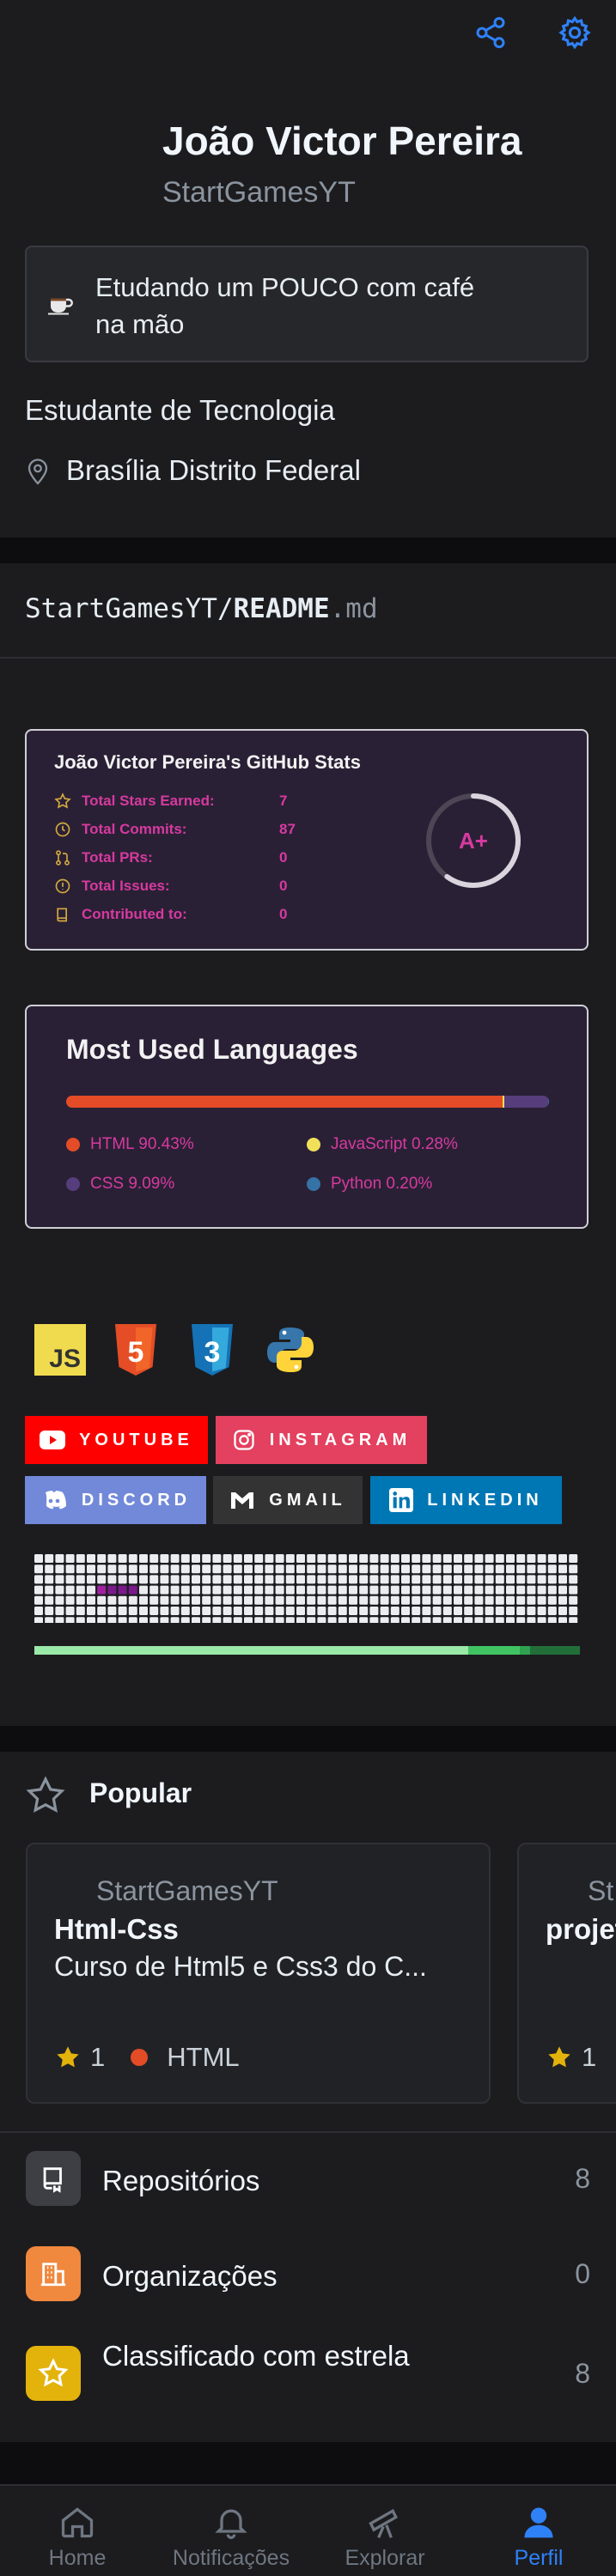 The width and height of the screenshot is (616, 2576). What do you see at coordinates (466, 1500) in the screenshot?
I see `linkedin-badge: LINKEDIN` at bounding box center [466, 1500].